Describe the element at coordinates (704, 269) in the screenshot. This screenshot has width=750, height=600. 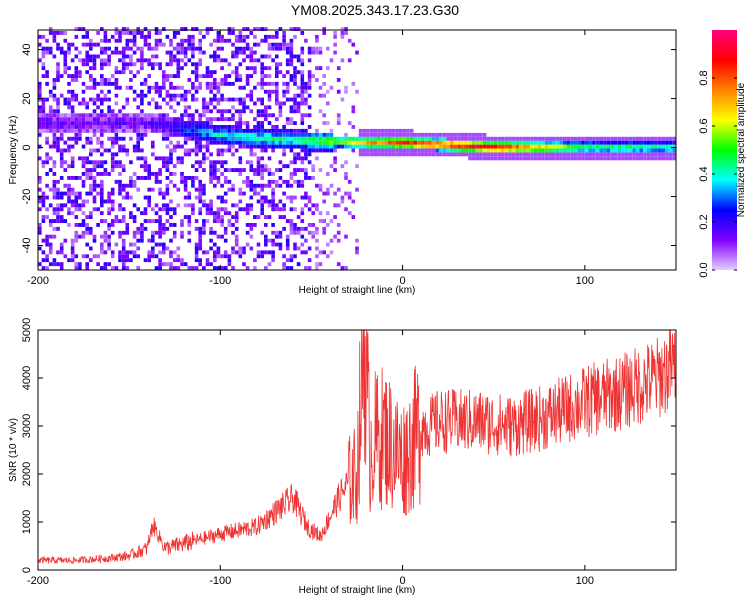
I see `colorbar-tick-label: 0.0` at that location.